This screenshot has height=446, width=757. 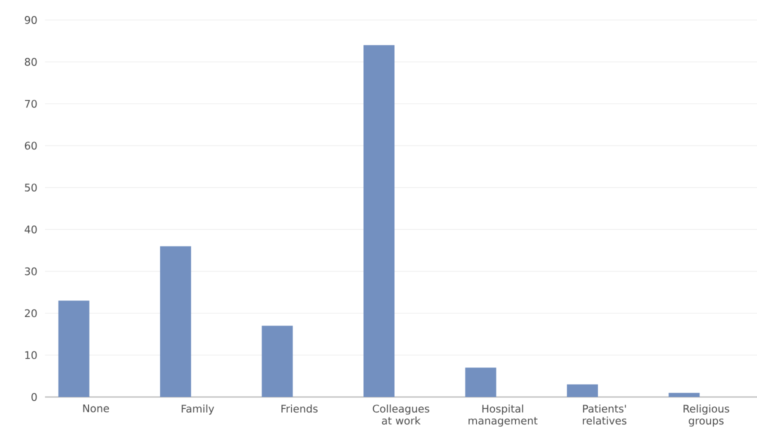 I want to click on y-tick-label: 10, so click(x=31, y=355).